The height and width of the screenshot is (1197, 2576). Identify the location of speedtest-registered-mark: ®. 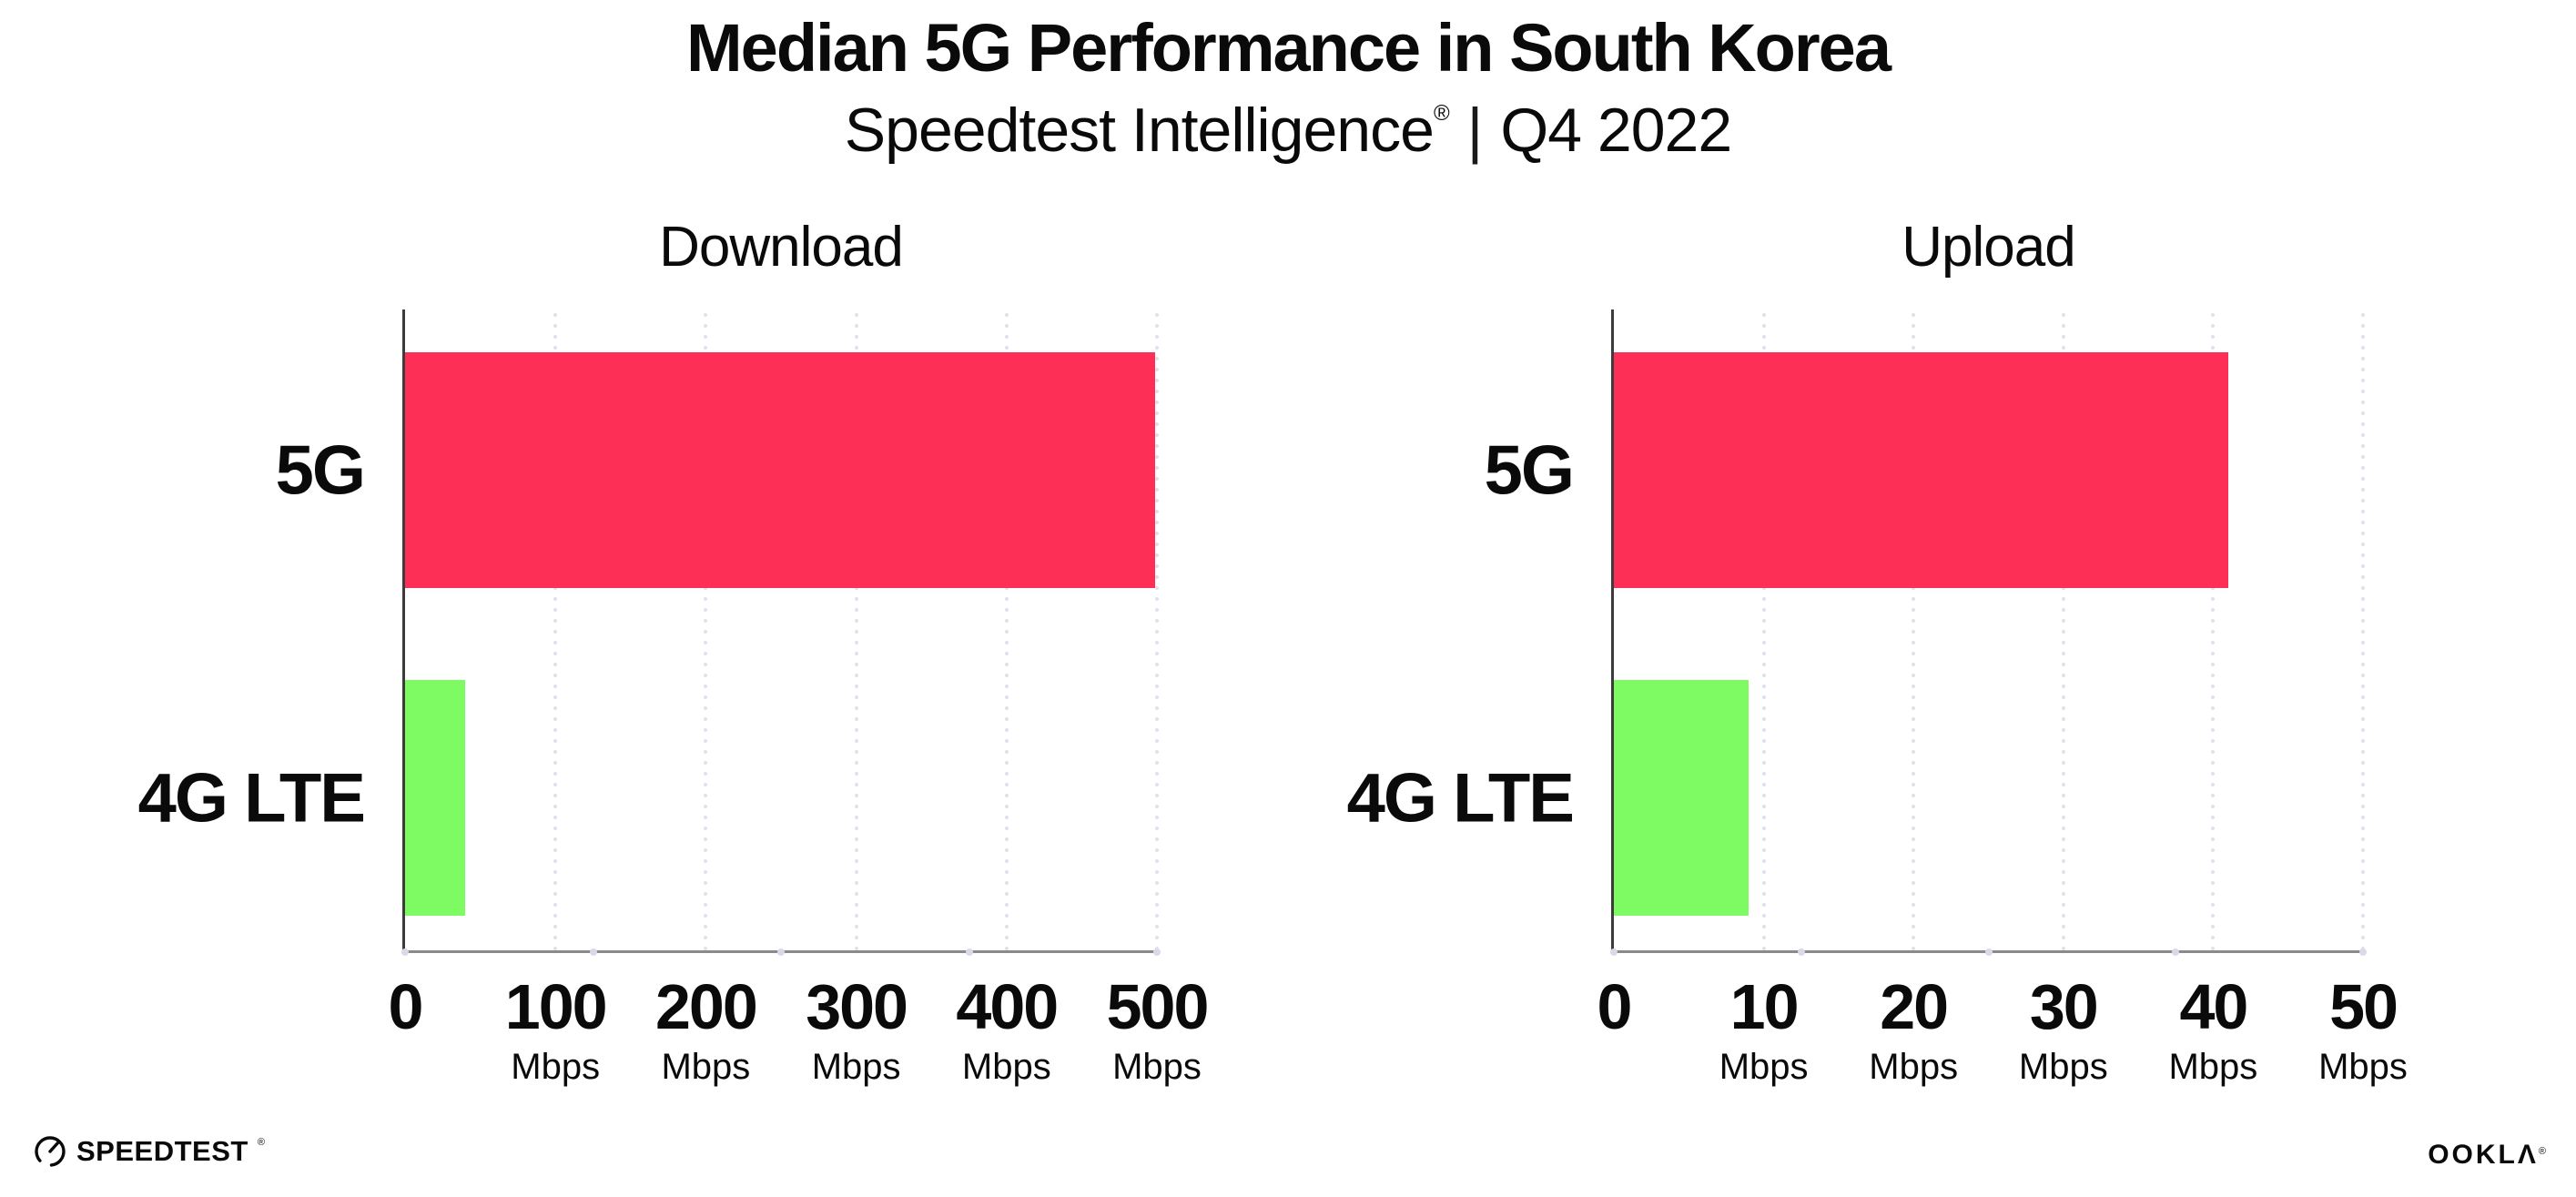
(261, 1143).